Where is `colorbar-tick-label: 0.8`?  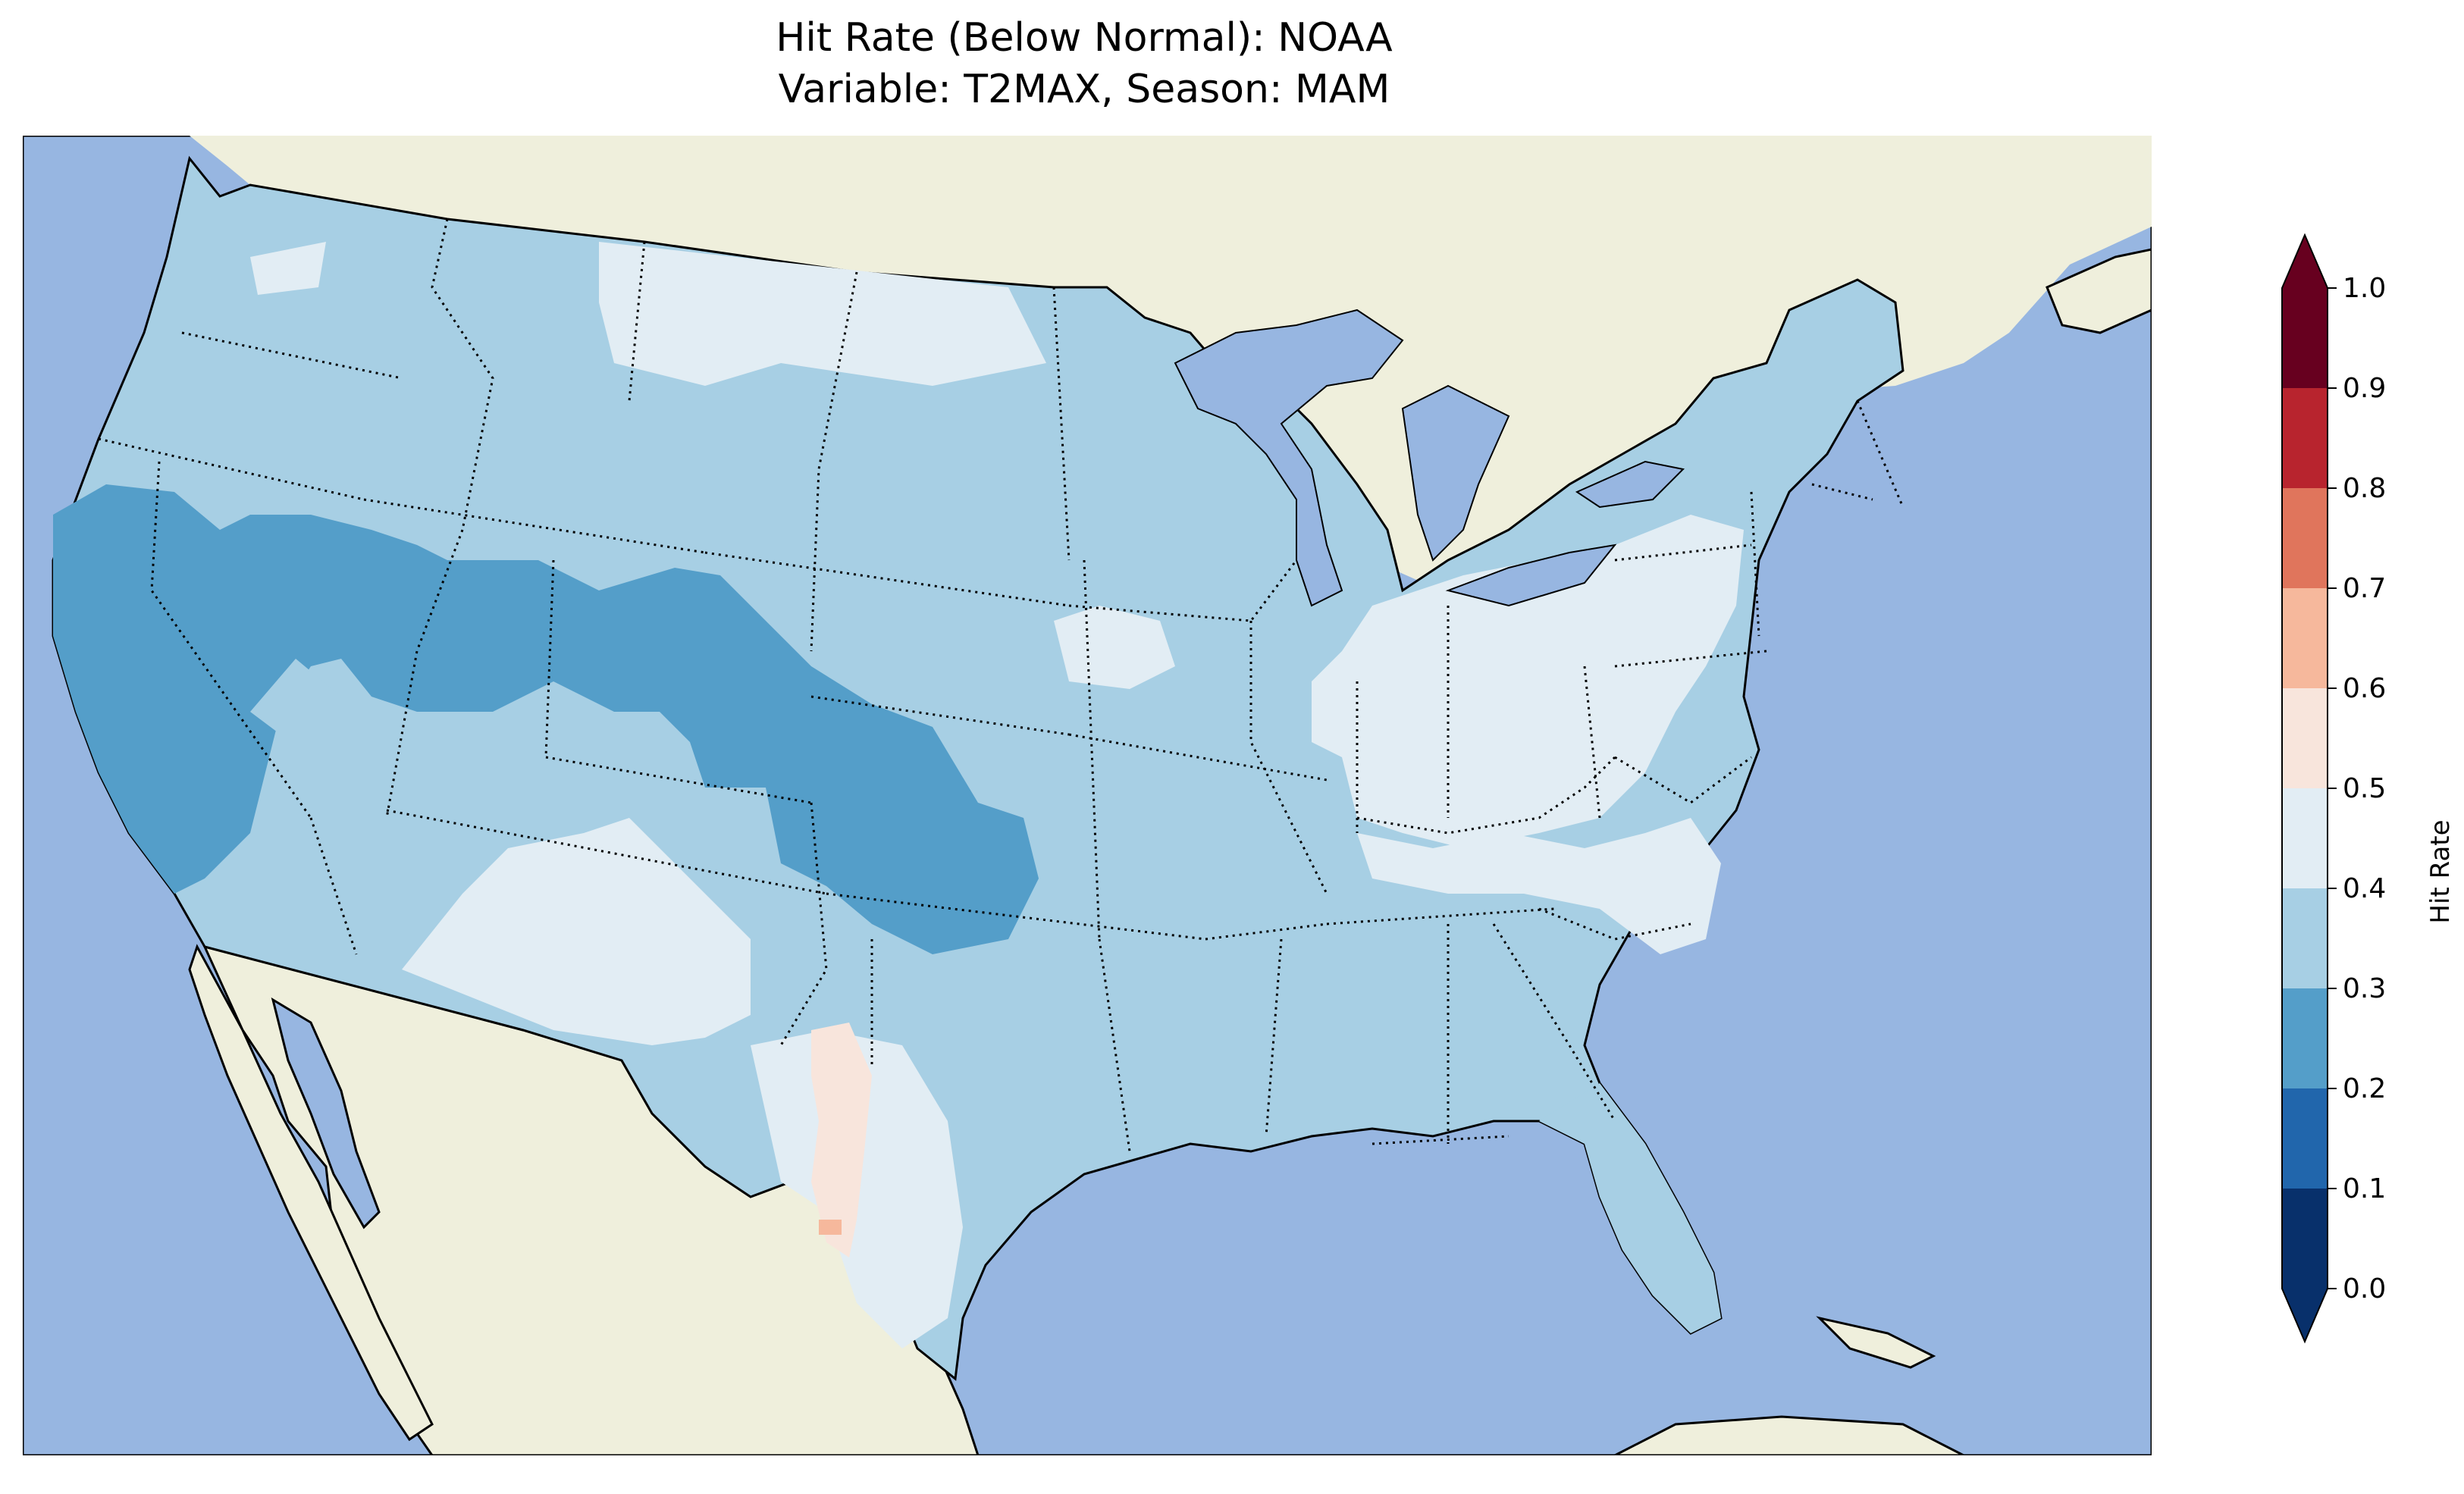
colorbar-tick-label: 0.8 is located at coordinates (2364, 488).